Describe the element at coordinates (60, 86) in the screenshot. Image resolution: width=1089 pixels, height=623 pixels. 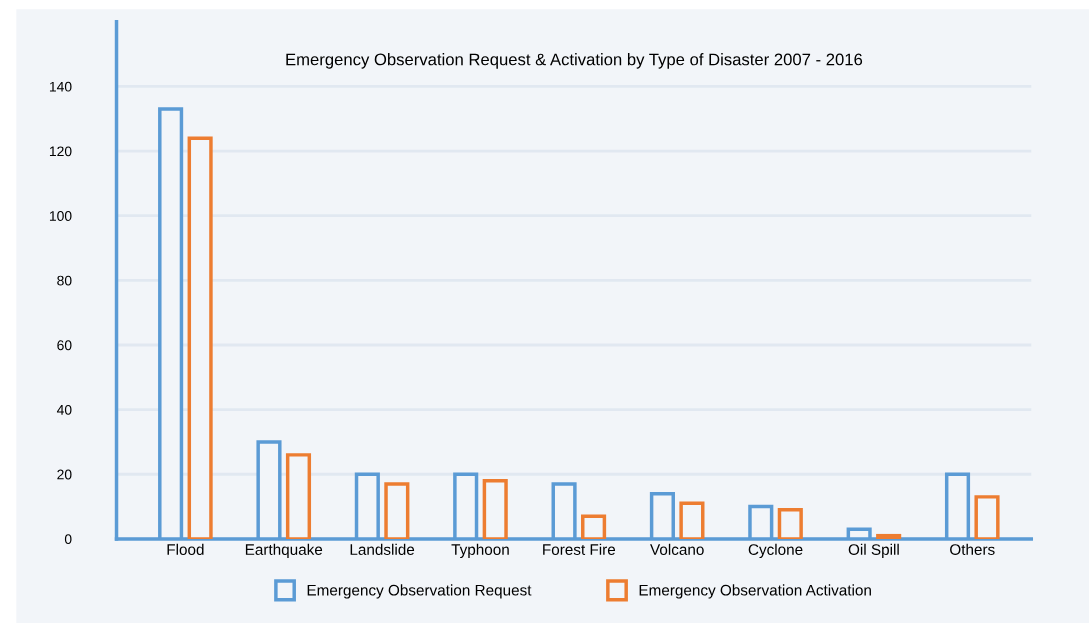
I see `y-tick-label: 140` at that location.